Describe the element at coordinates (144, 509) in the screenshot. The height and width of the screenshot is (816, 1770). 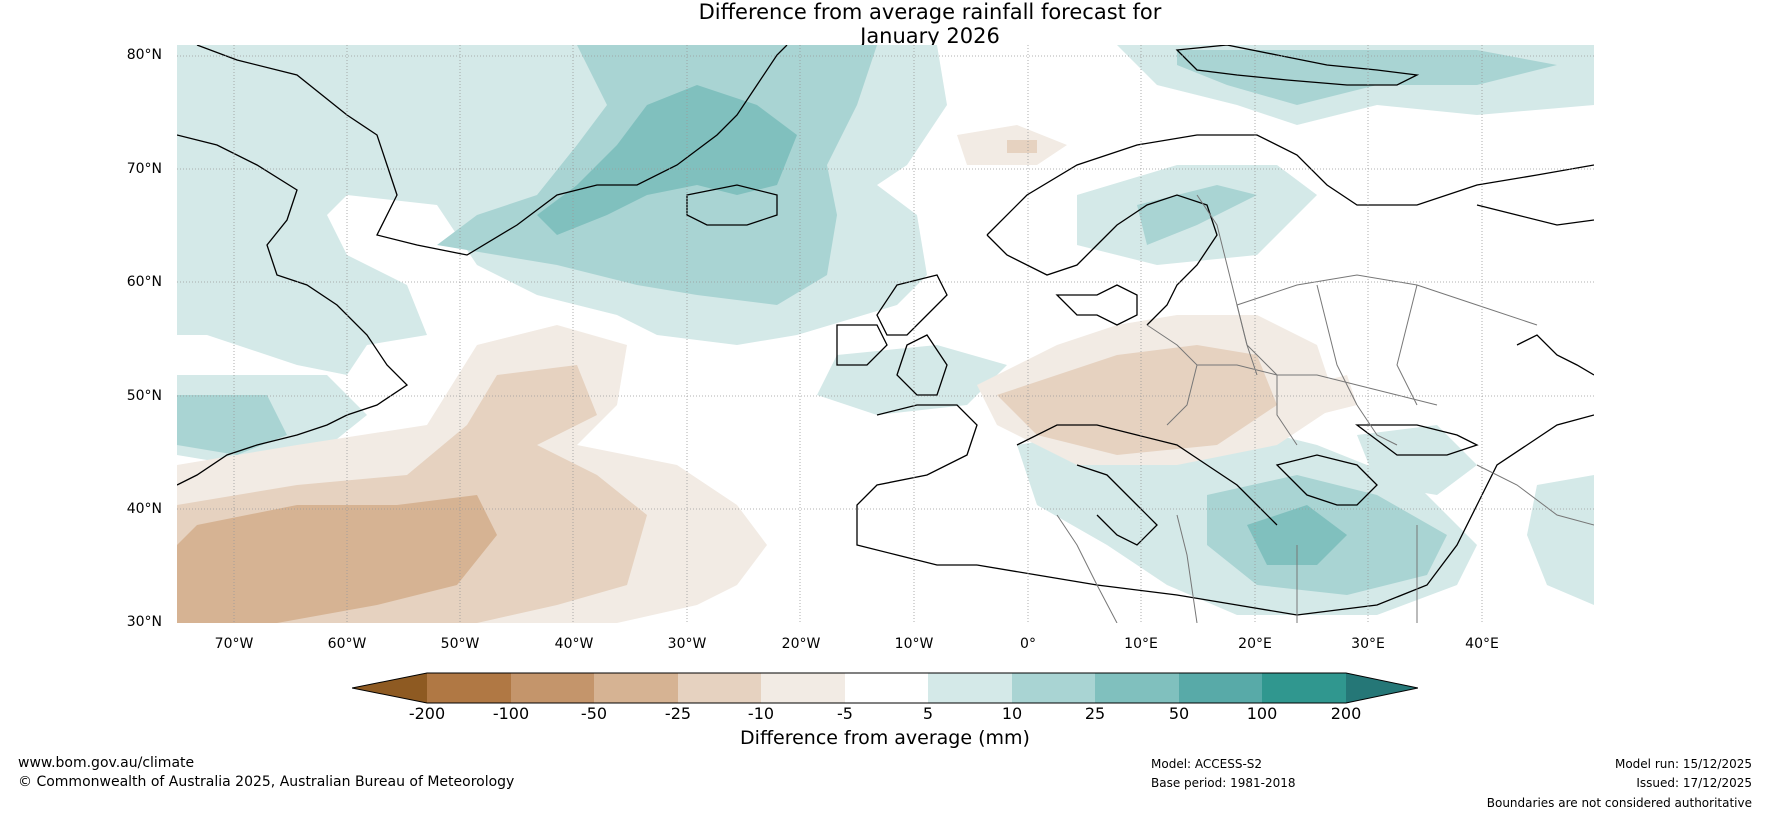
I see `lat-label-40n: 40°N` at that location.